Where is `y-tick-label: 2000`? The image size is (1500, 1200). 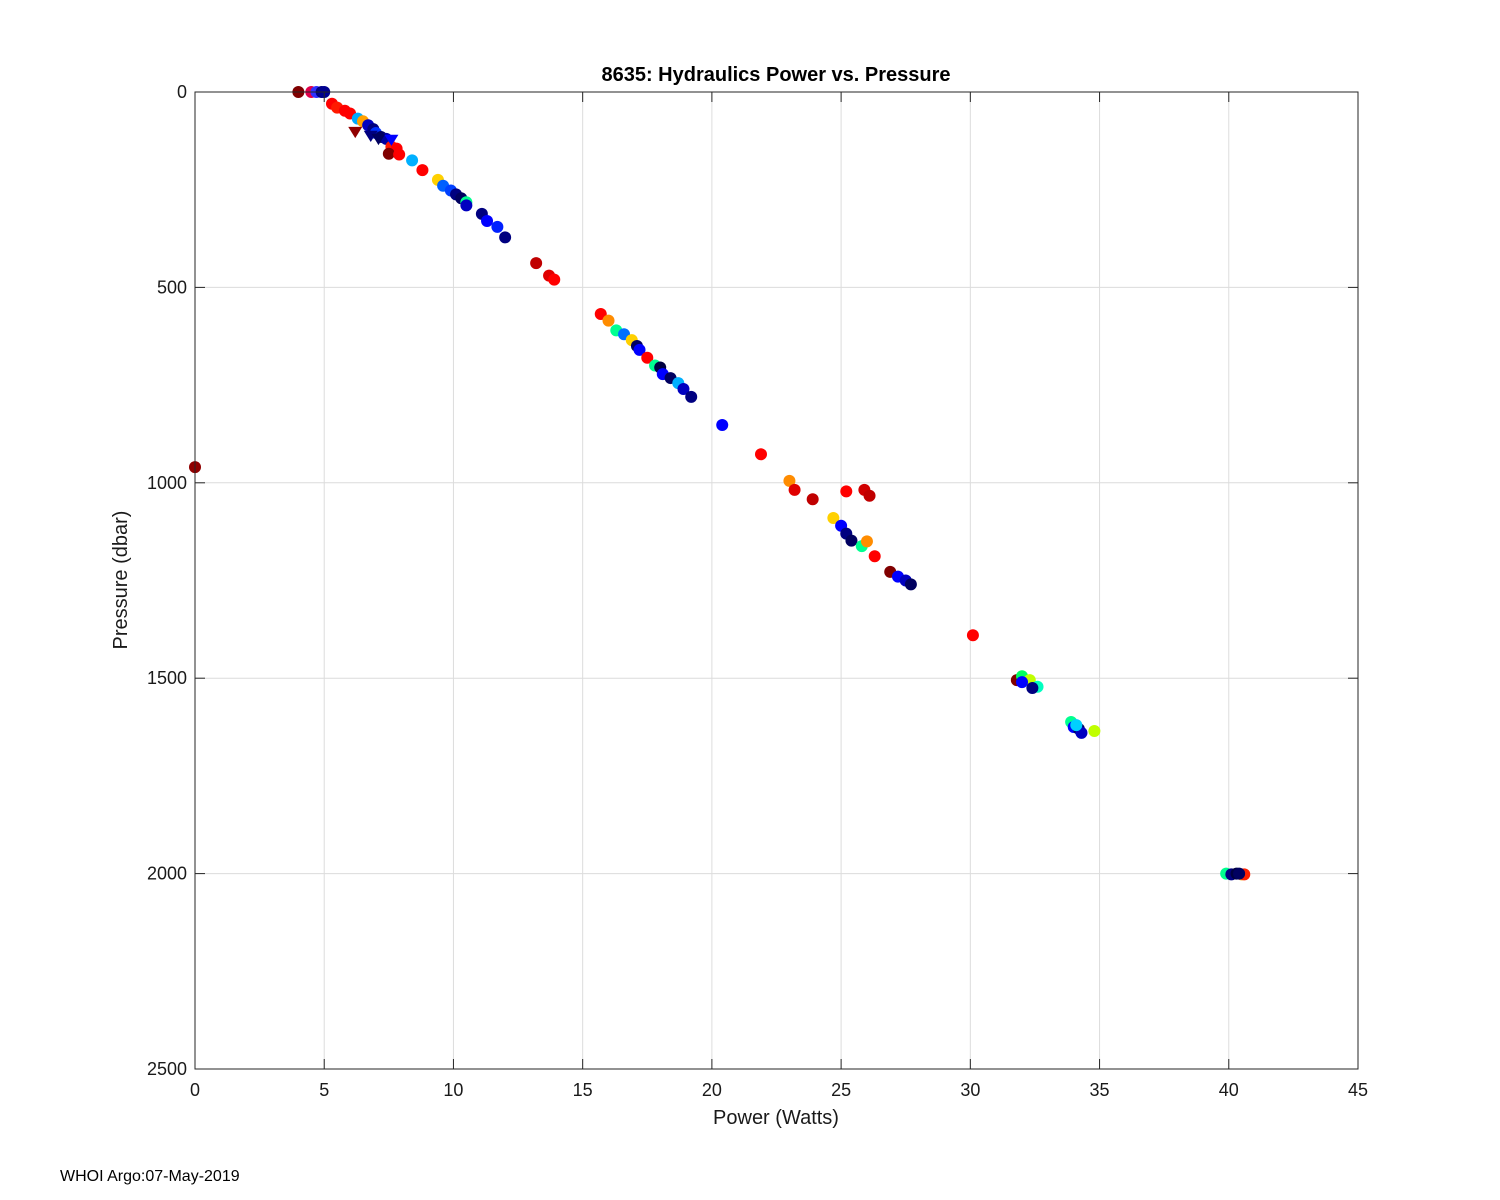
y-tick-label: 2000 is located at coordinates (167, 874).